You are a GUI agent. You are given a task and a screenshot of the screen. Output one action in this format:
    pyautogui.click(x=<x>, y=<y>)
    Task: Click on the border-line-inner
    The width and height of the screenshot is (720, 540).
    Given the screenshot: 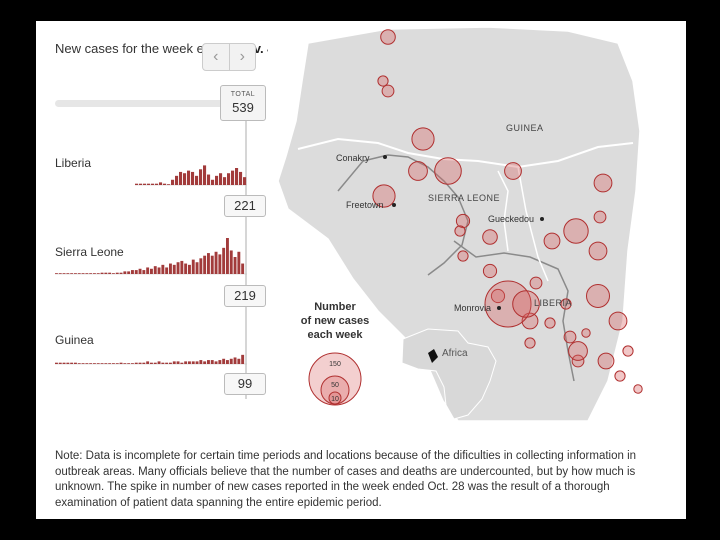 What is the action you would take?
    pyautogui.click(x=533, y=224)
    